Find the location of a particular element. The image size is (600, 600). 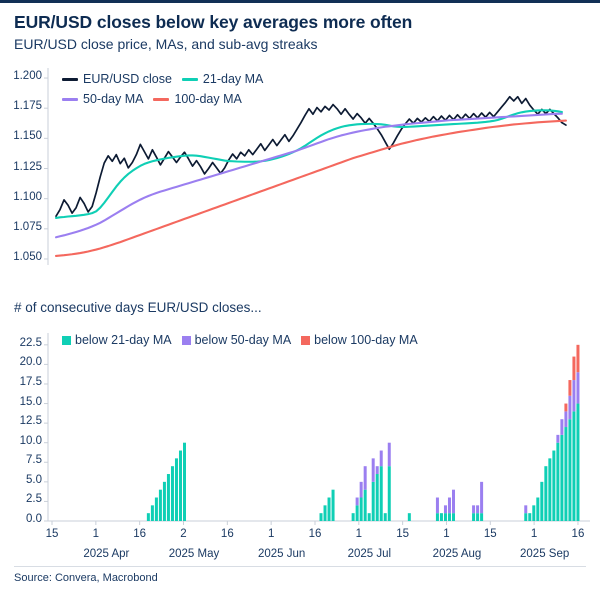

price-legend-item: EUR/USD close is located at coordinates (117, 79).